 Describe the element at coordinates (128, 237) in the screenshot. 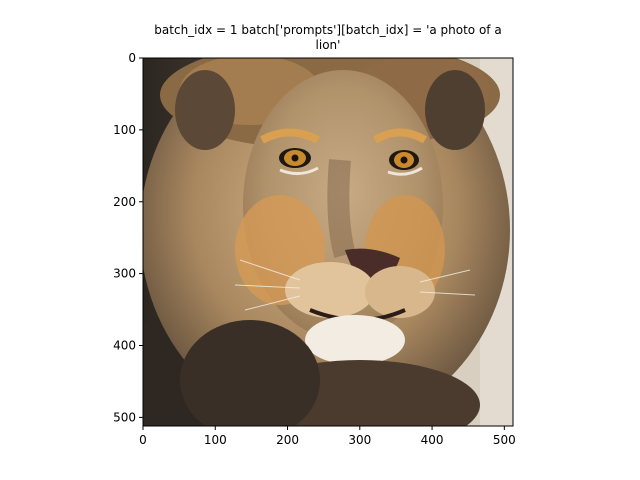

I see `y-axis: 0 100 200 300 400 500` at that location.